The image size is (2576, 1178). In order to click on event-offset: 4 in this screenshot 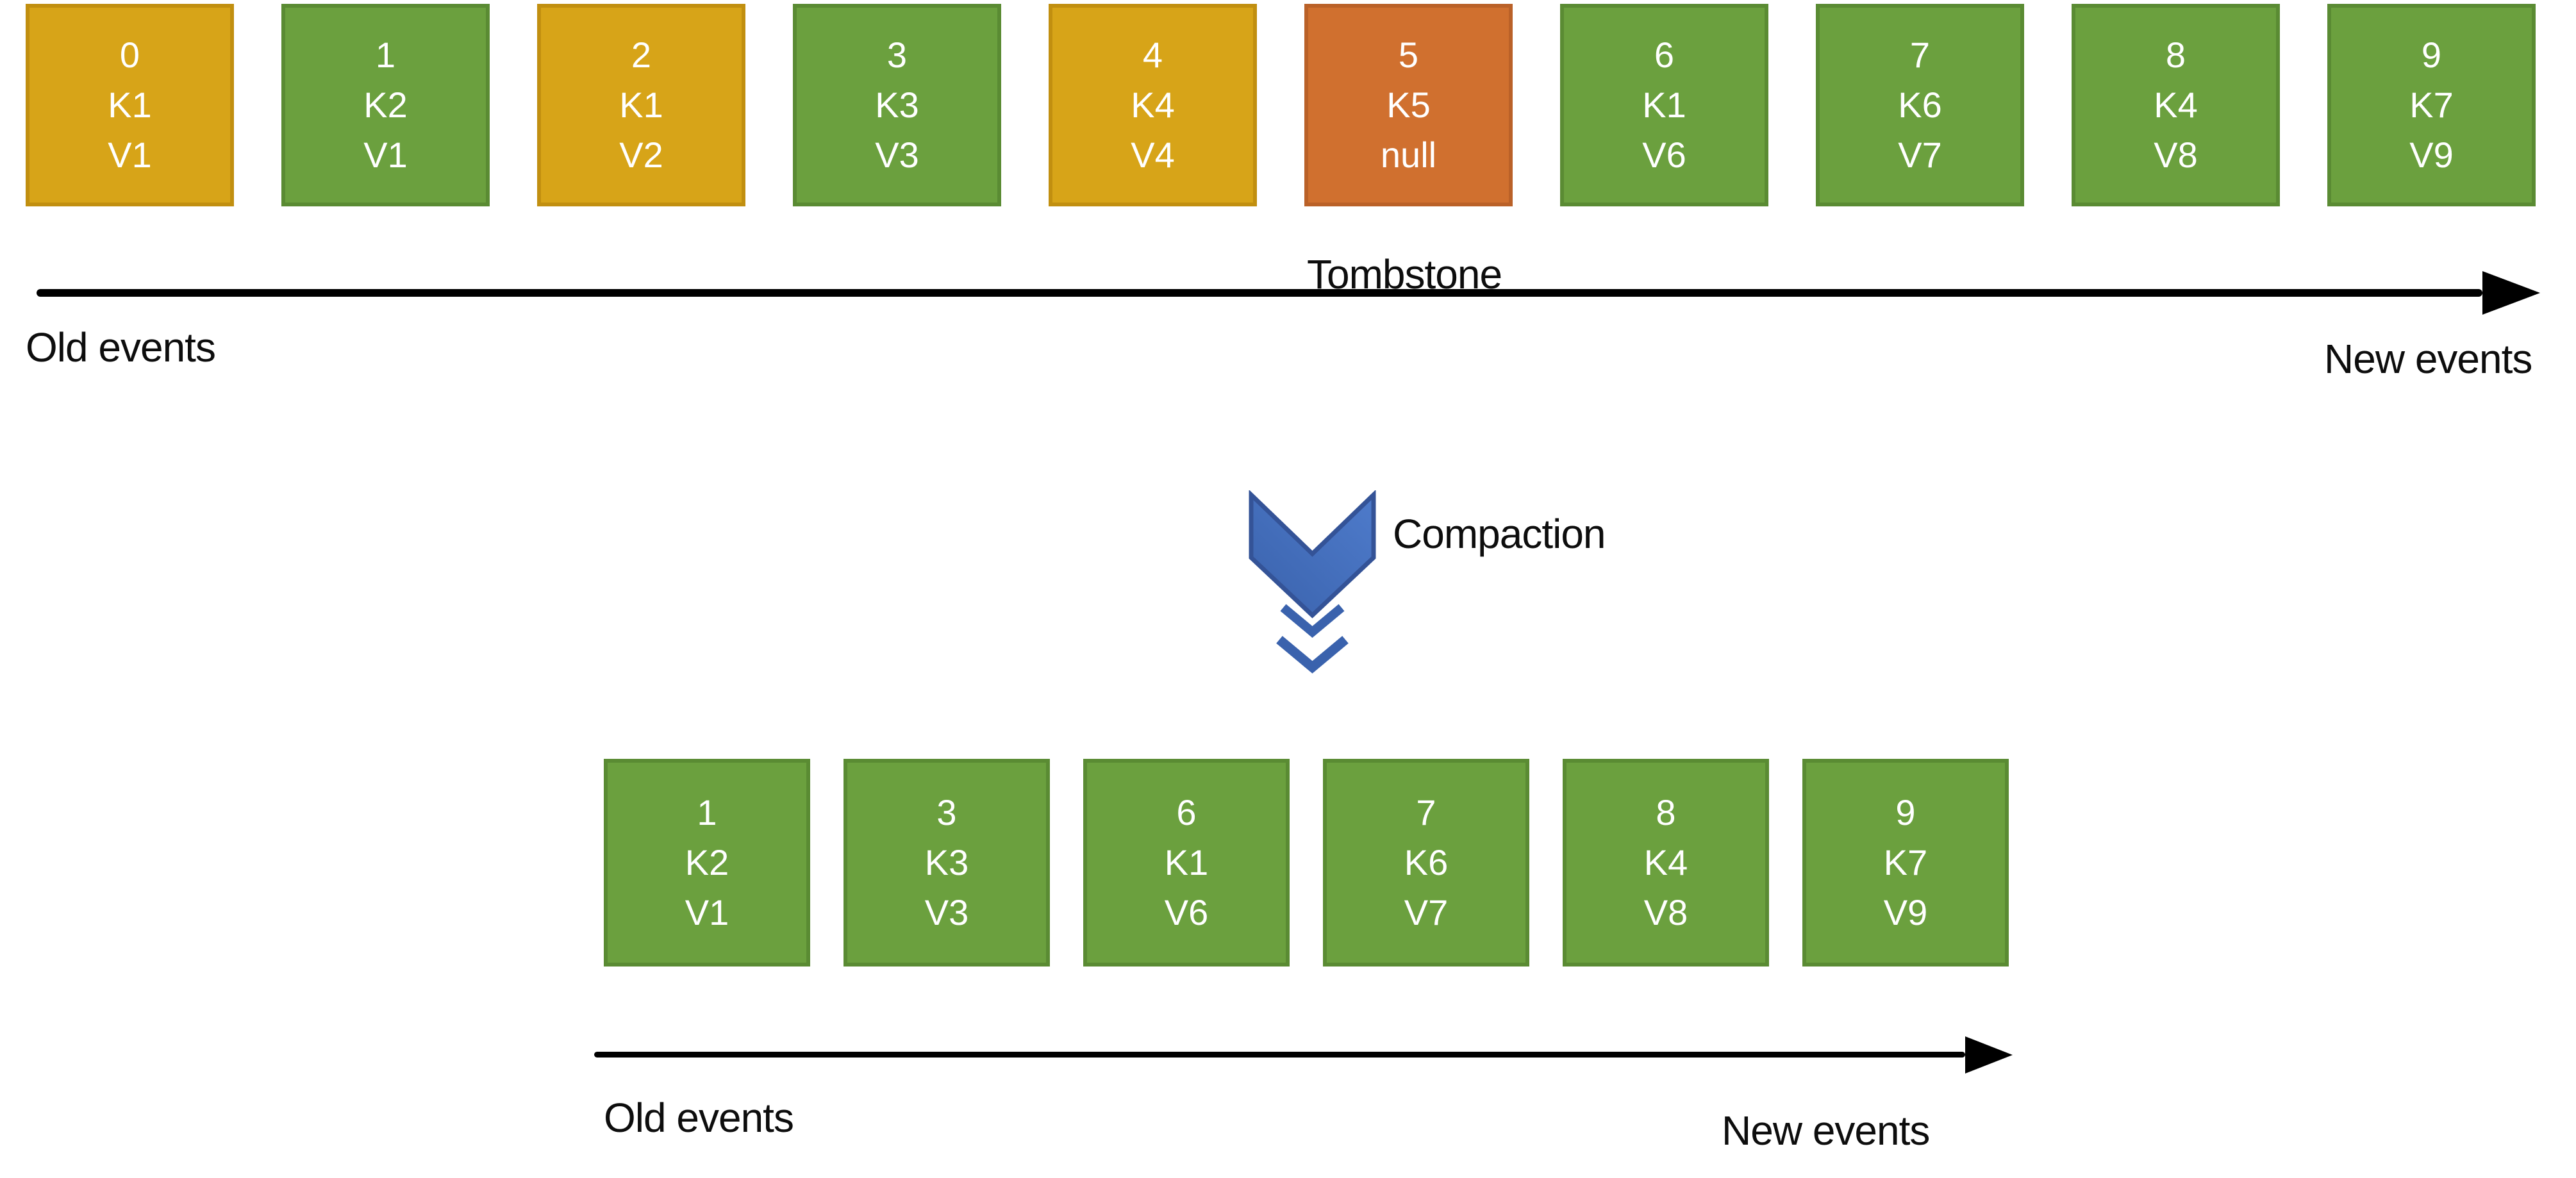, I will do `click(1152, 55)`.